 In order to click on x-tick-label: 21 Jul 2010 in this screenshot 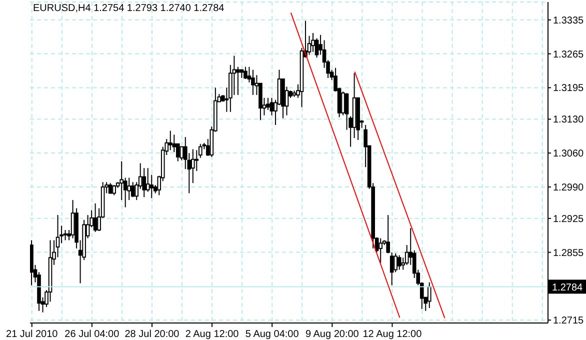, I will do `click(32, 334)`.